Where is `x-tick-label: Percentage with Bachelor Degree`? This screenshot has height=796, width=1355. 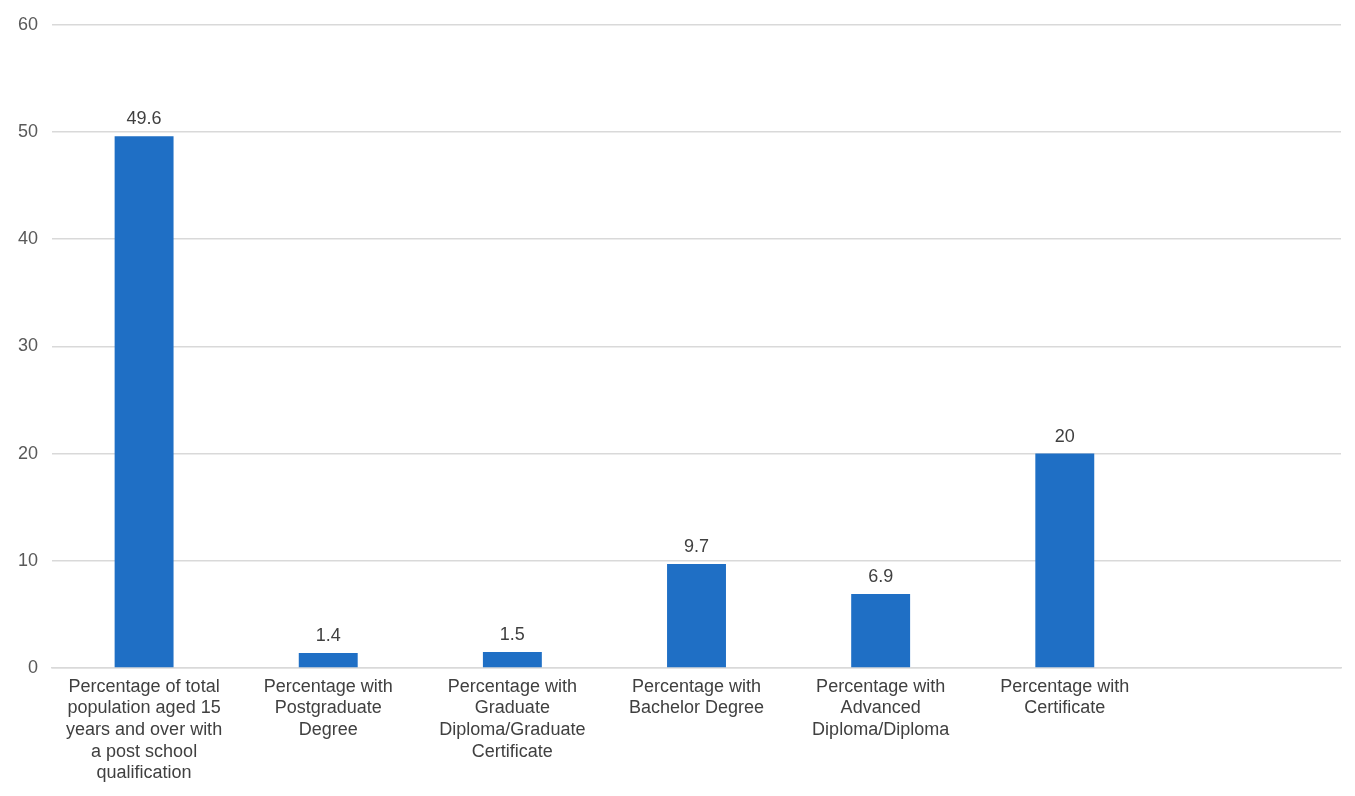 x-tick-label: Percentage with Bachelor Degree is located at coordinates (696, 696).